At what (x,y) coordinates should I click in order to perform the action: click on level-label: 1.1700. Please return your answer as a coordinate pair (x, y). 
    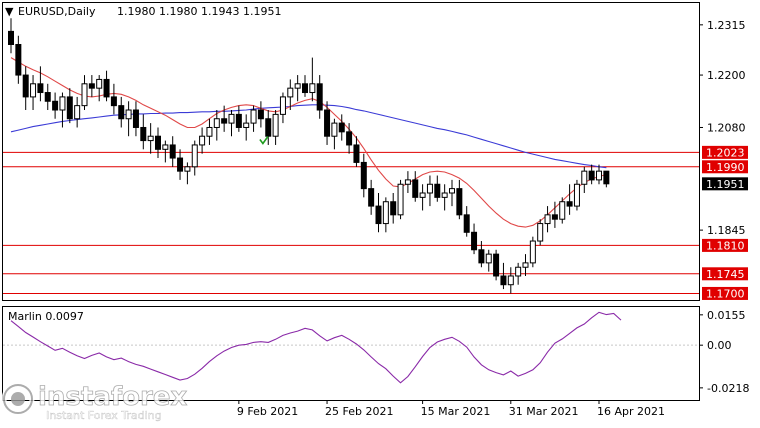
    Looking at the image, I should click on (725, 293).